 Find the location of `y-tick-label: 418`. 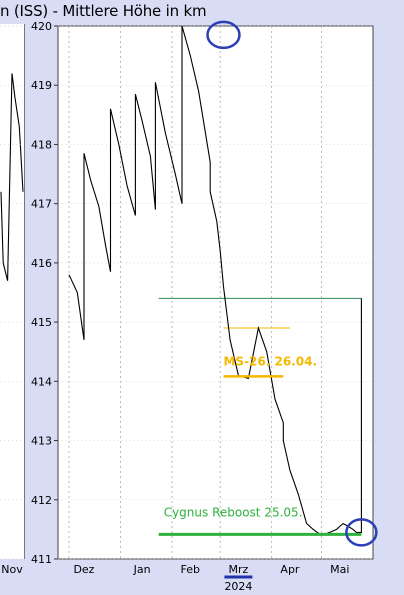

y-tick-label: 418 is located at coordinates (41, 144).